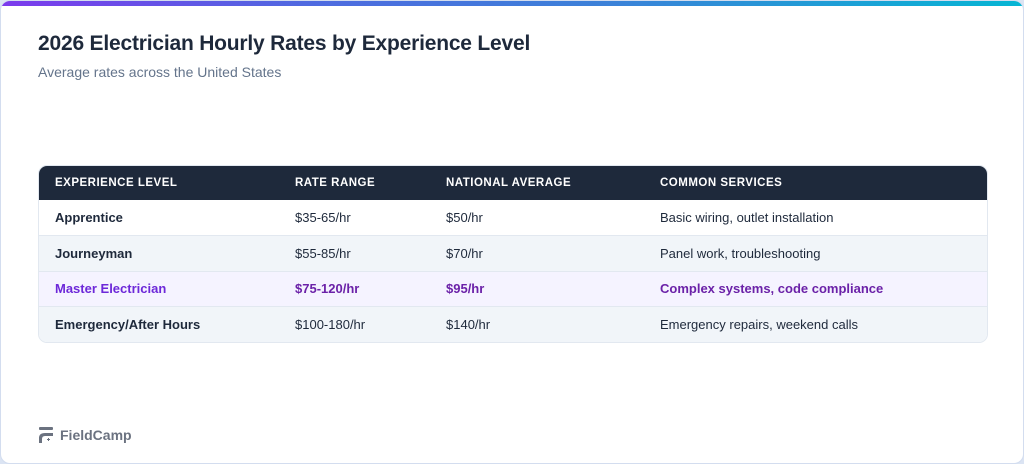 The width and height of the screenshot is (1024, 464). I want to click on gradient-accent-bar, so click(512, 3).